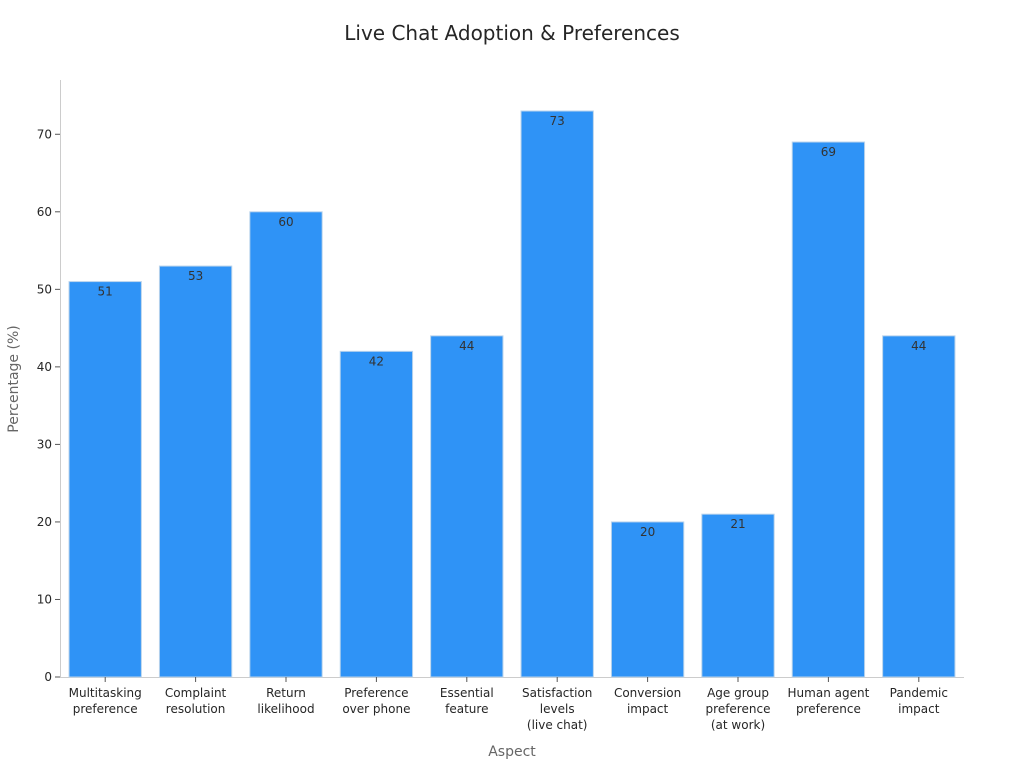 This screenshot has width=1024, height=768. Describe the element at coordinates (44, 367) in the screenshot. I see `y-tick-label: 40` at that location.